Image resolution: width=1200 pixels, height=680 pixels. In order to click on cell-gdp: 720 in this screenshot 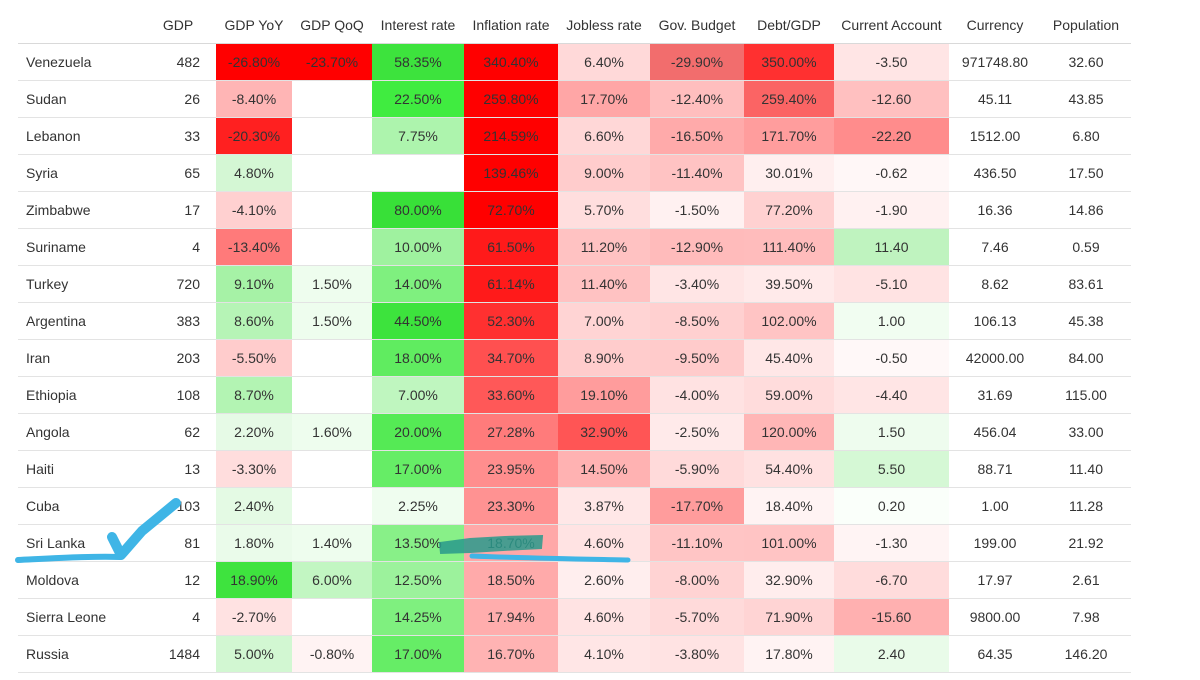, I will do `click(178, 284)`.